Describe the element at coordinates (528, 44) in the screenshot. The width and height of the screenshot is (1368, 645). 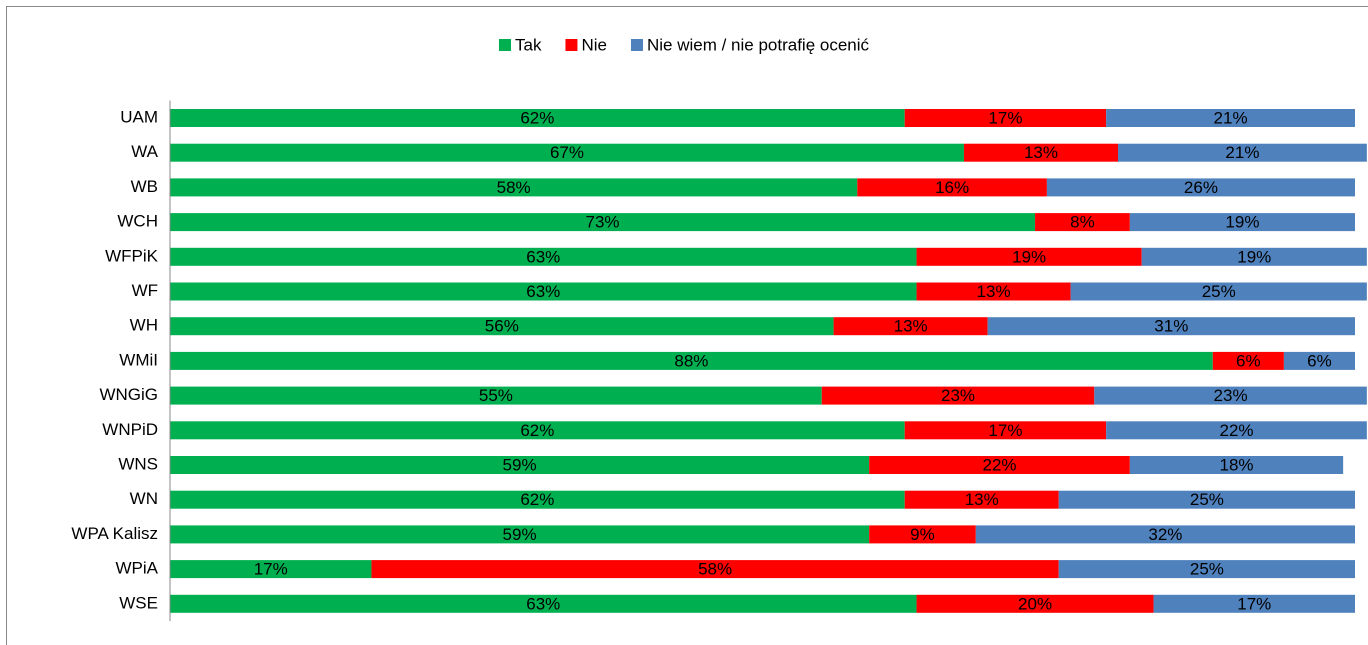
I see `legend-label: Tak` at that location.